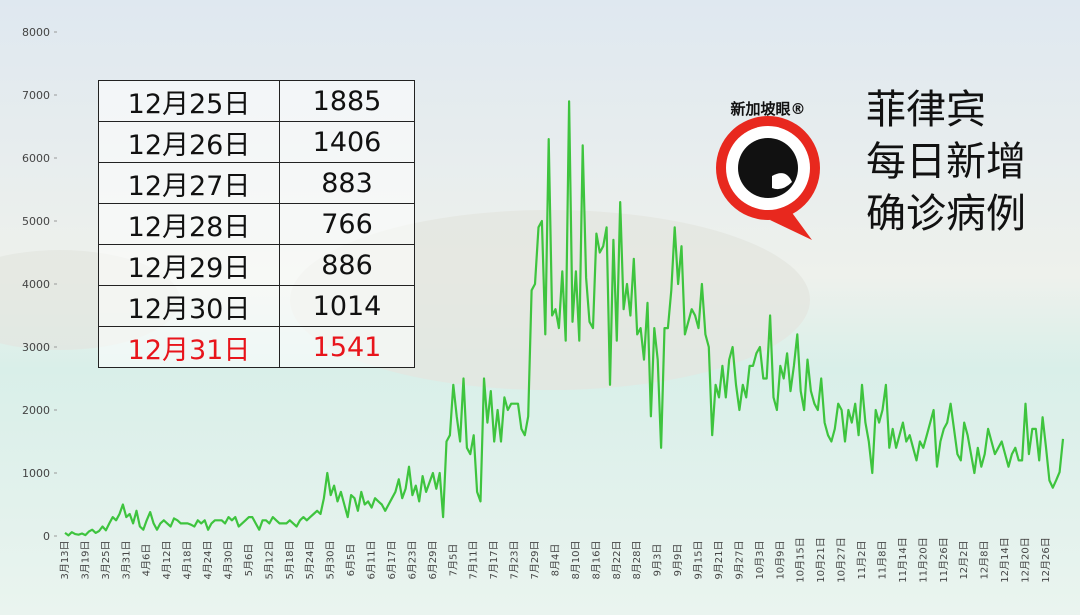  Describe the element at coordinates (453, 560) in the screenshot. I see `x-tick-label: 7月5日` at that location.